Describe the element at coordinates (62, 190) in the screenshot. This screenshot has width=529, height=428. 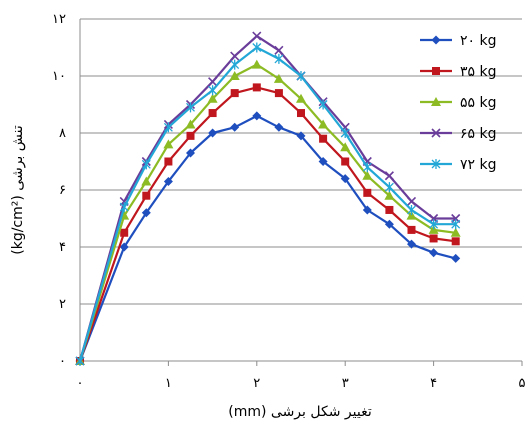
I see `y-tick-label: ۶` at that location.